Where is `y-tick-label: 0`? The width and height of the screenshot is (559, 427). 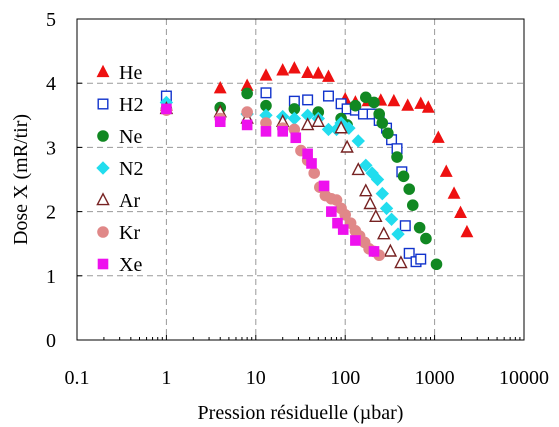 y-tick-label: 0 is located at coordinates (51, 341).